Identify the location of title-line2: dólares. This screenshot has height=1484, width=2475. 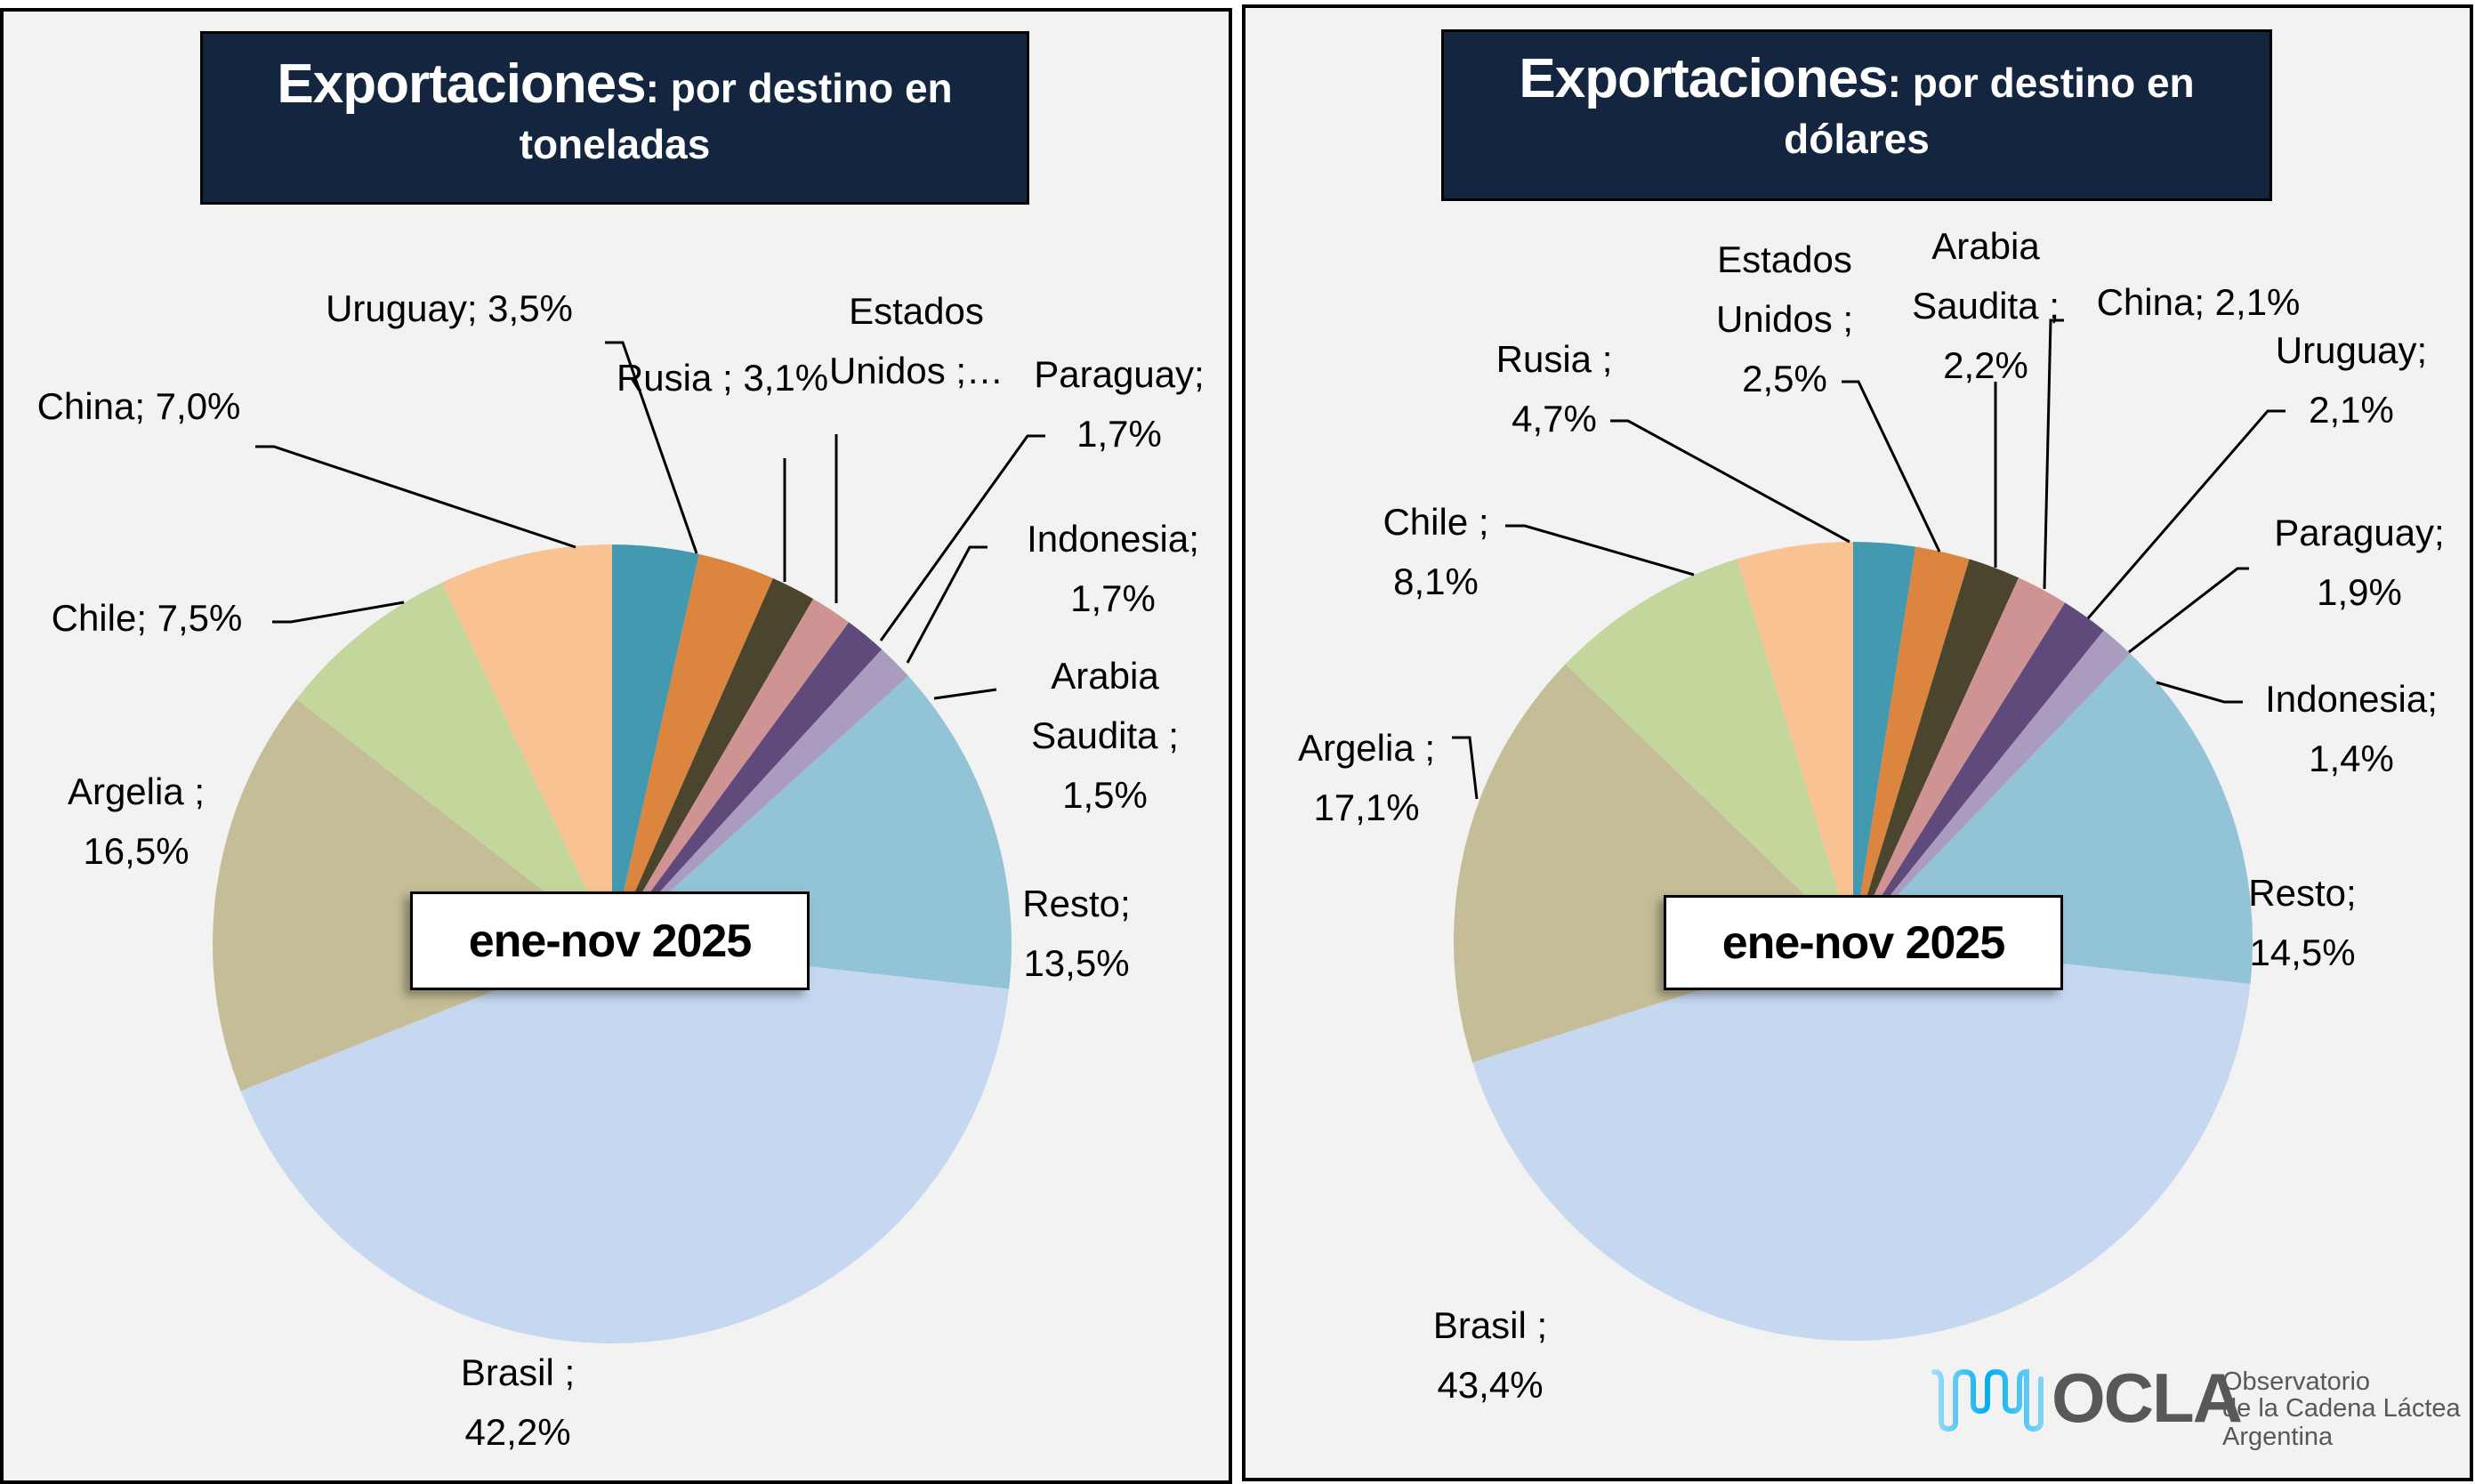
(1857, 138).